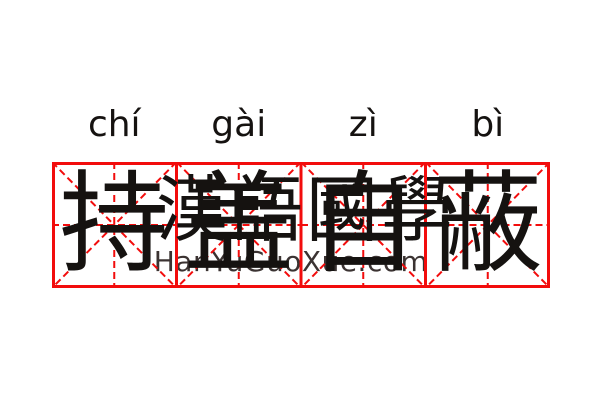 The width and height of the screenshot is (600, 400). I want to click on character-cell-3: 自, so click(363, 225).